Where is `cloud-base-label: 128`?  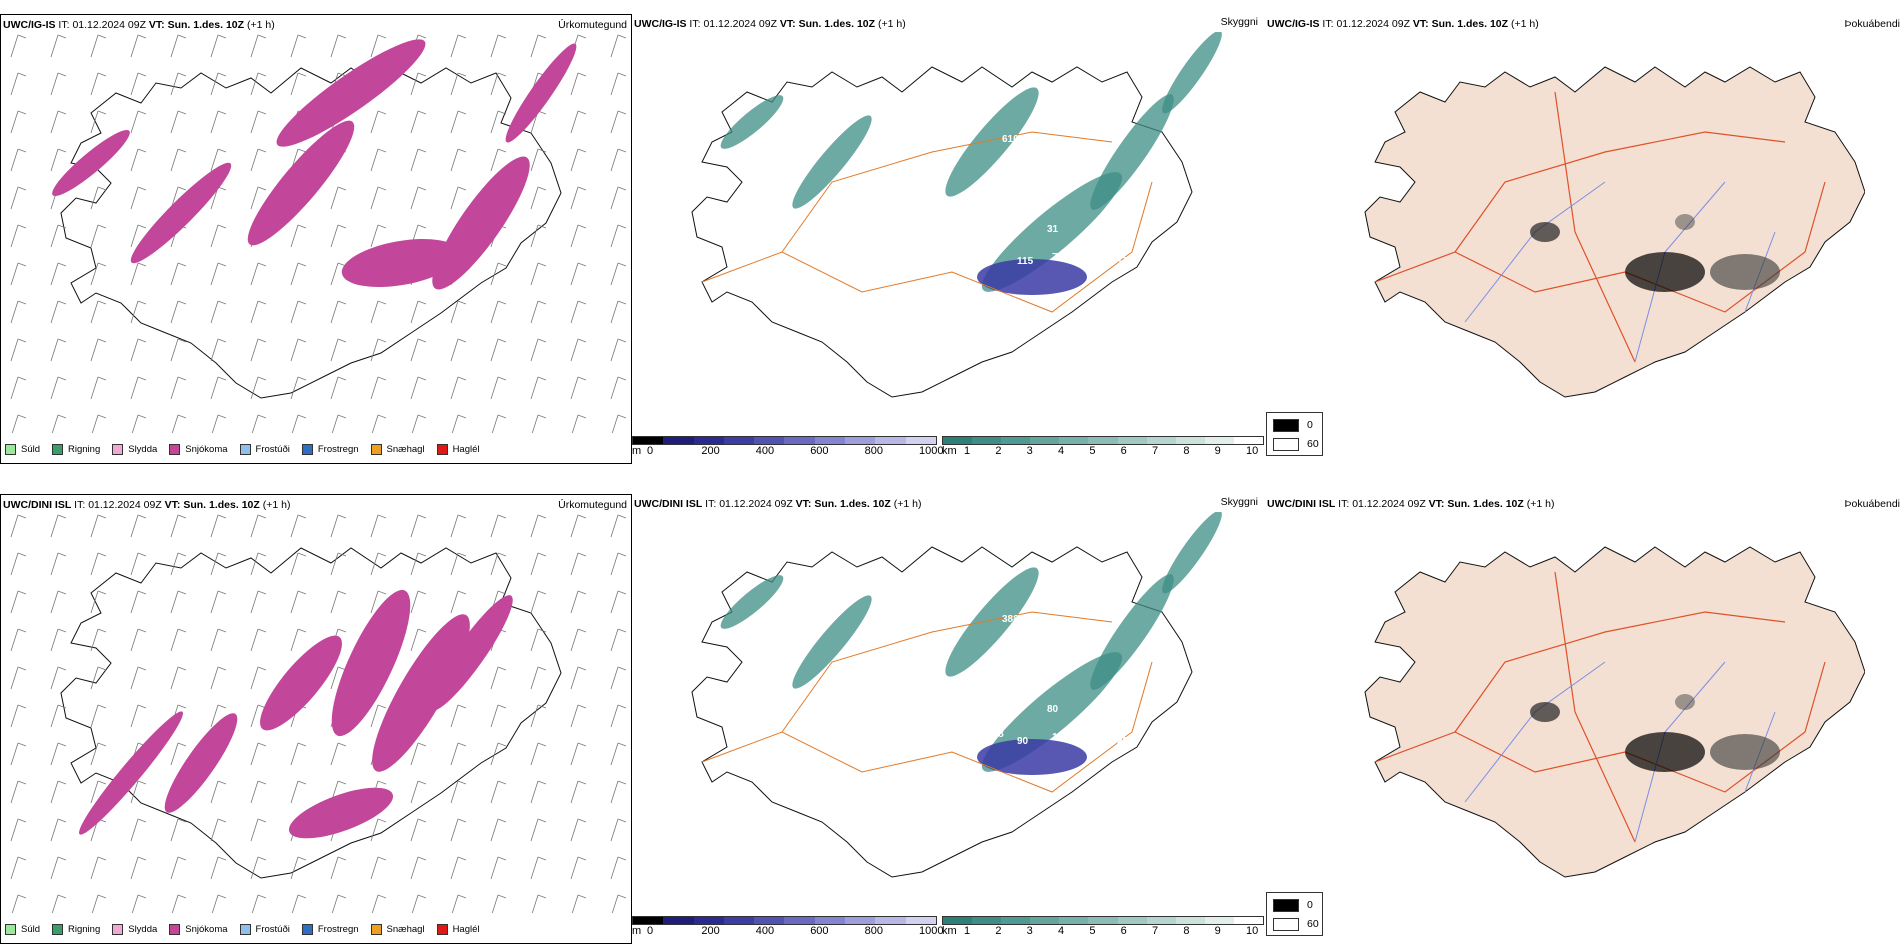 cloud-base-label: 128 is located at coordinates (995, 734).